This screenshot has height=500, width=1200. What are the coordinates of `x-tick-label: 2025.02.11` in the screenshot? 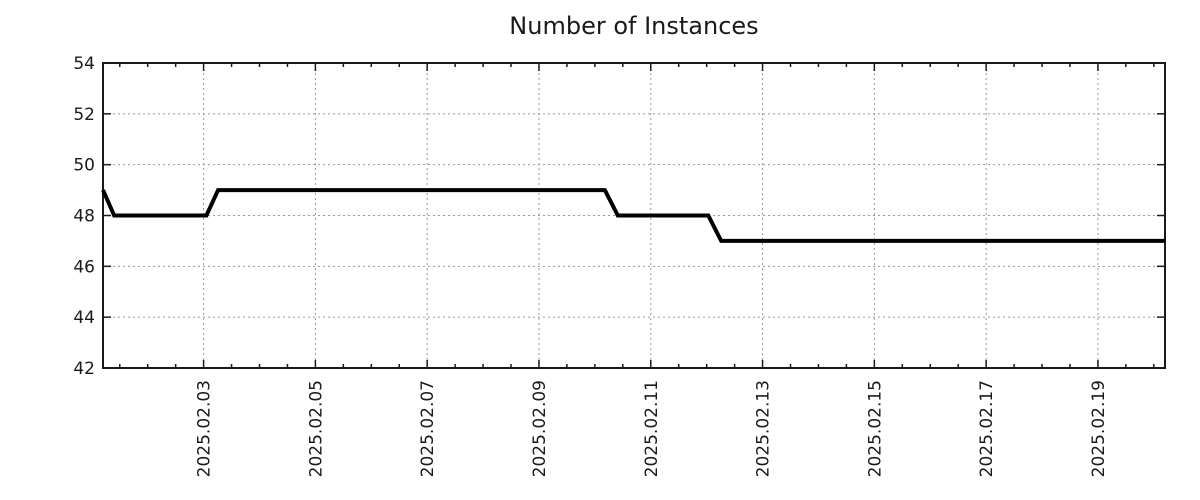 It's located at (652, 428).